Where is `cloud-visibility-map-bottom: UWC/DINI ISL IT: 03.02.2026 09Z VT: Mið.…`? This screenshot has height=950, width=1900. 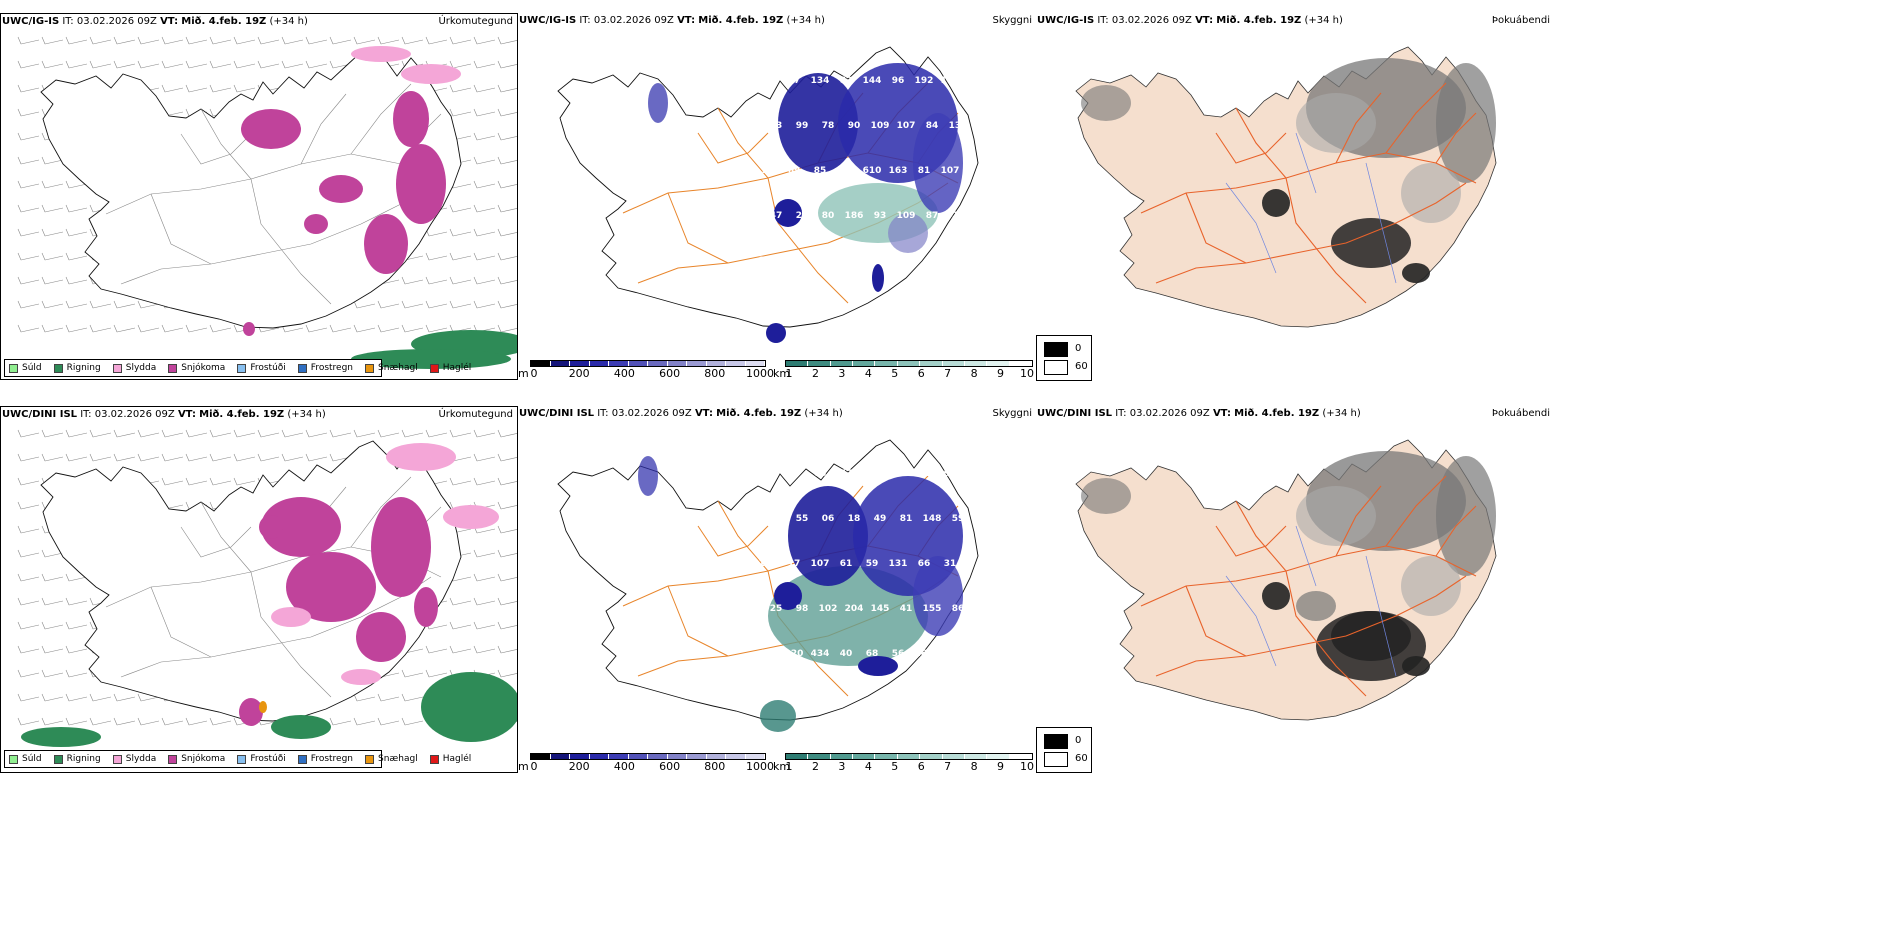
cloud-visibility-map-bottom: UWC/DINI ISL IT: 03.02.2026 09Z VT: Mið.… is located at coordinates (777, 589).